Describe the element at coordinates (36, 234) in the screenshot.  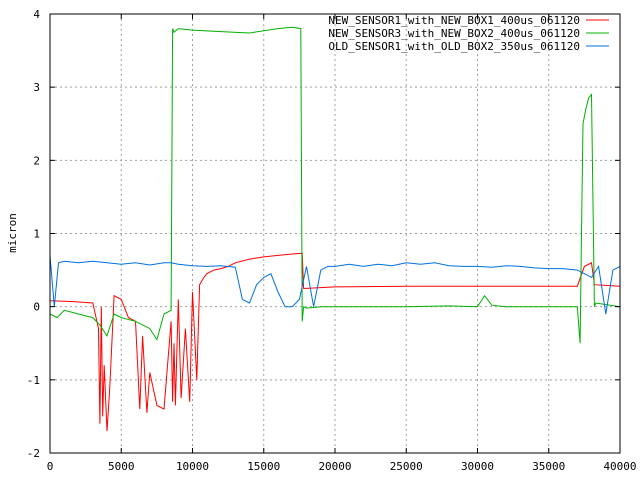
I see `y-tick-label: 1` at that location.